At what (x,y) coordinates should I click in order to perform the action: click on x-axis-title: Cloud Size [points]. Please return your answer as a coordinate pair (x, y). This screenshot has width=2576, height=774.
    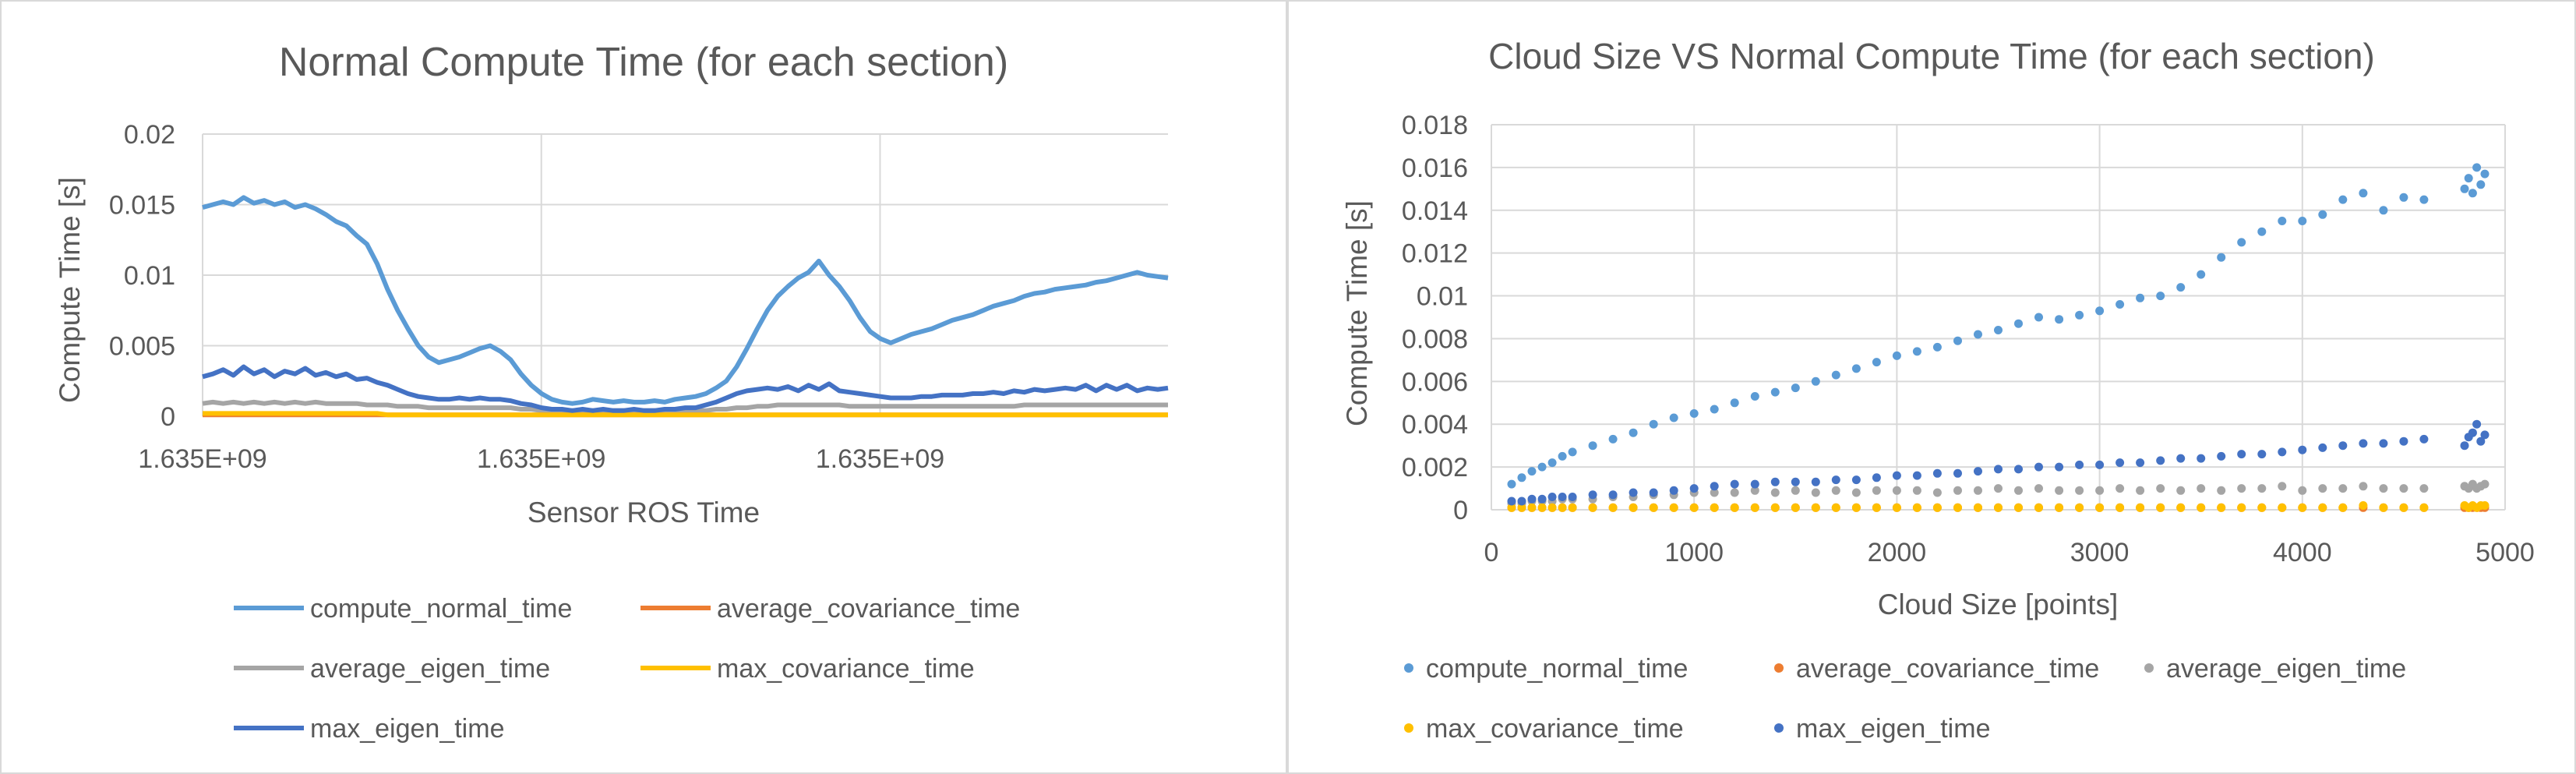
    Looking at the image, I should click on (1998, 604).